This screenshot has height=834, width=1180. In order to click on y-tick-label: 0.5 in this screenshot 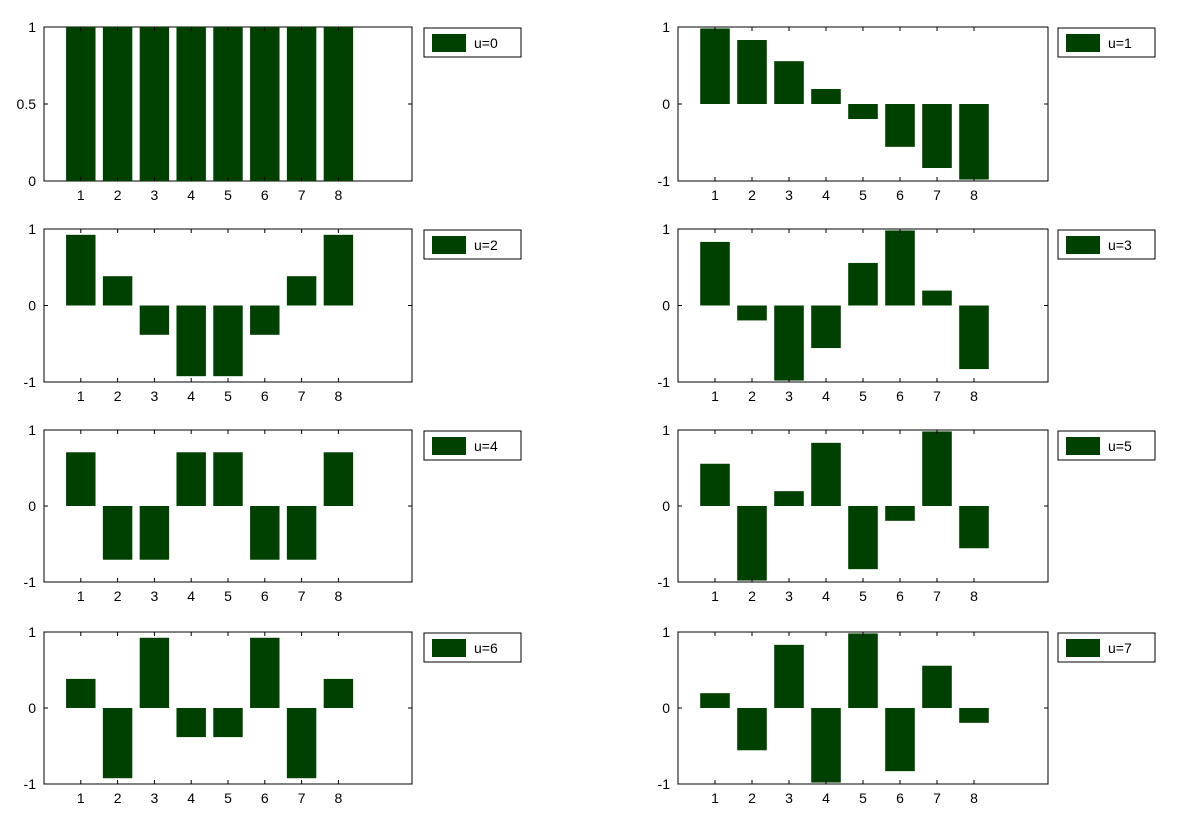, I will do `click(27, 104)`.